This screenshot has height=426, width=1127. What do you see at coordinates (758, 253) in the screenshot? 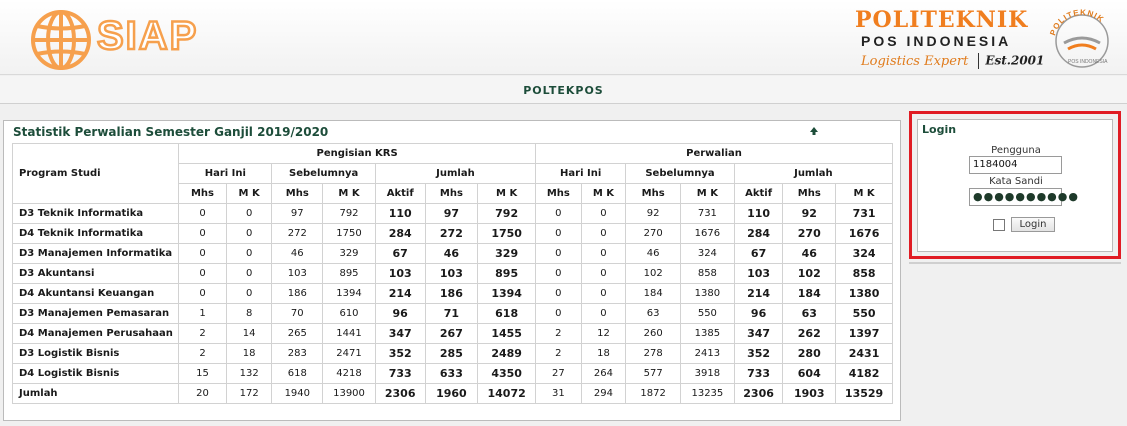
I see `per-value-cell: 67` at bounding box center [758, 253].